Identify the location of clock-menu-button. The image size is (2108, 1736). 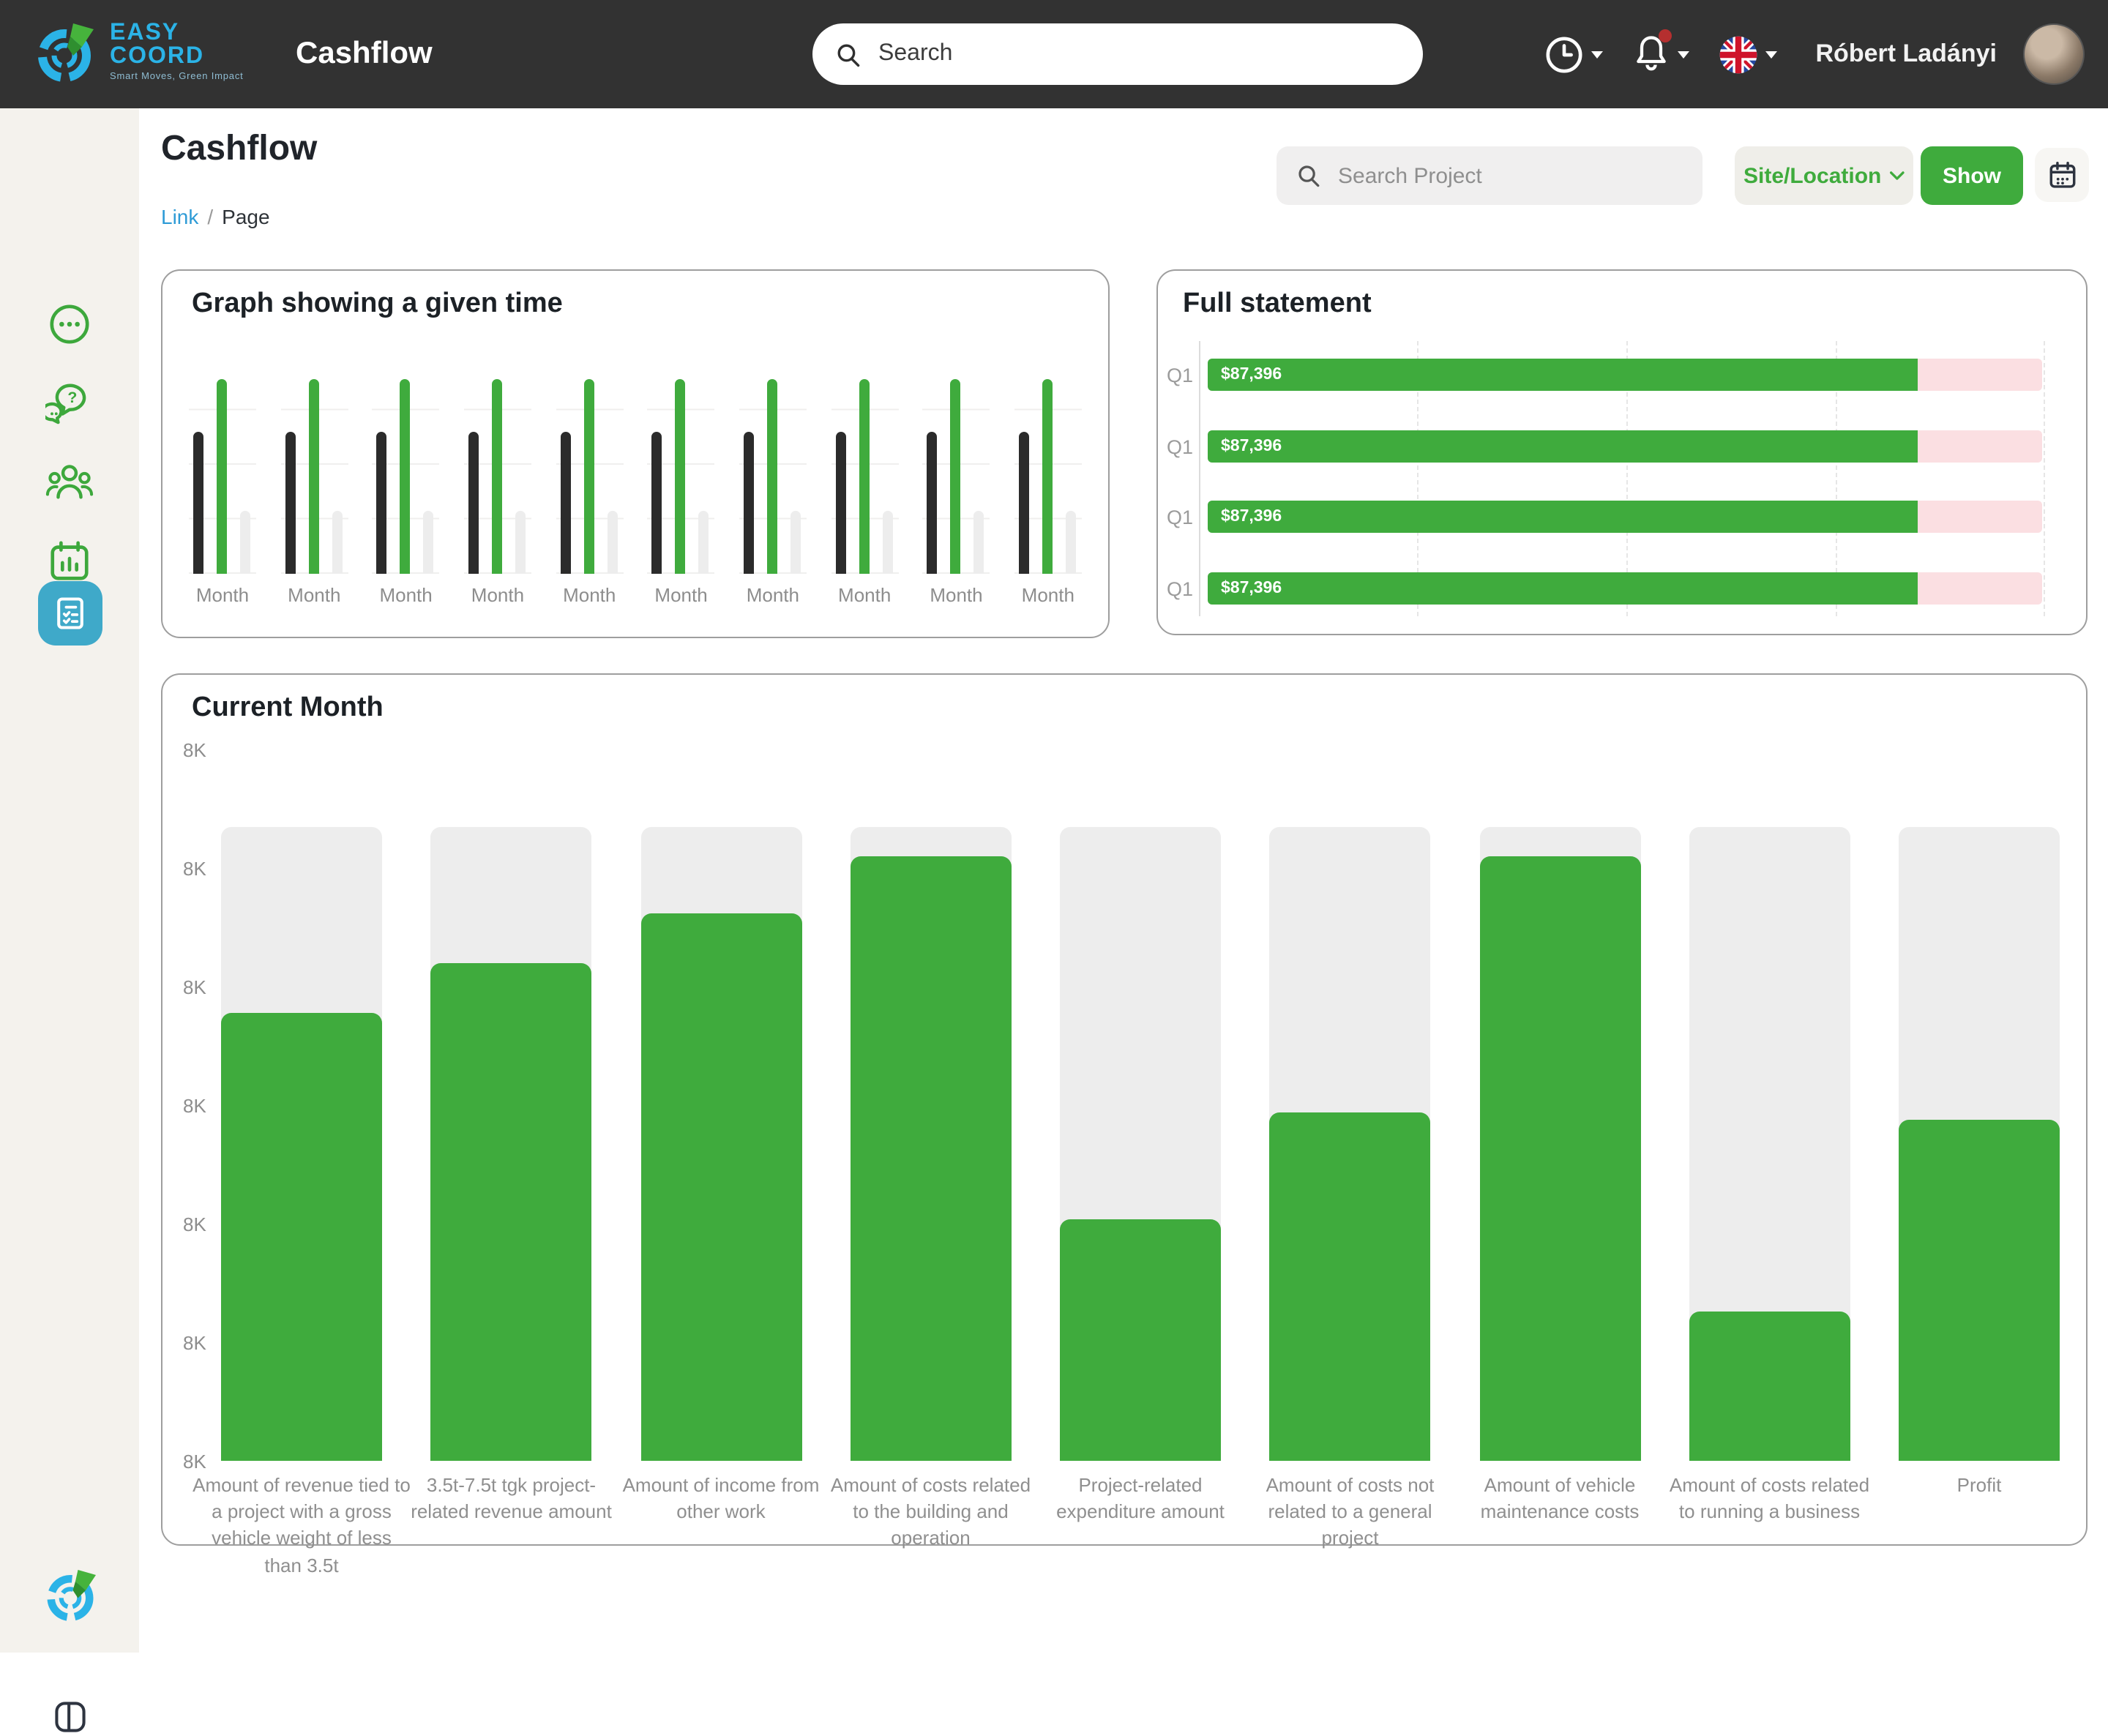
(1574, 55).